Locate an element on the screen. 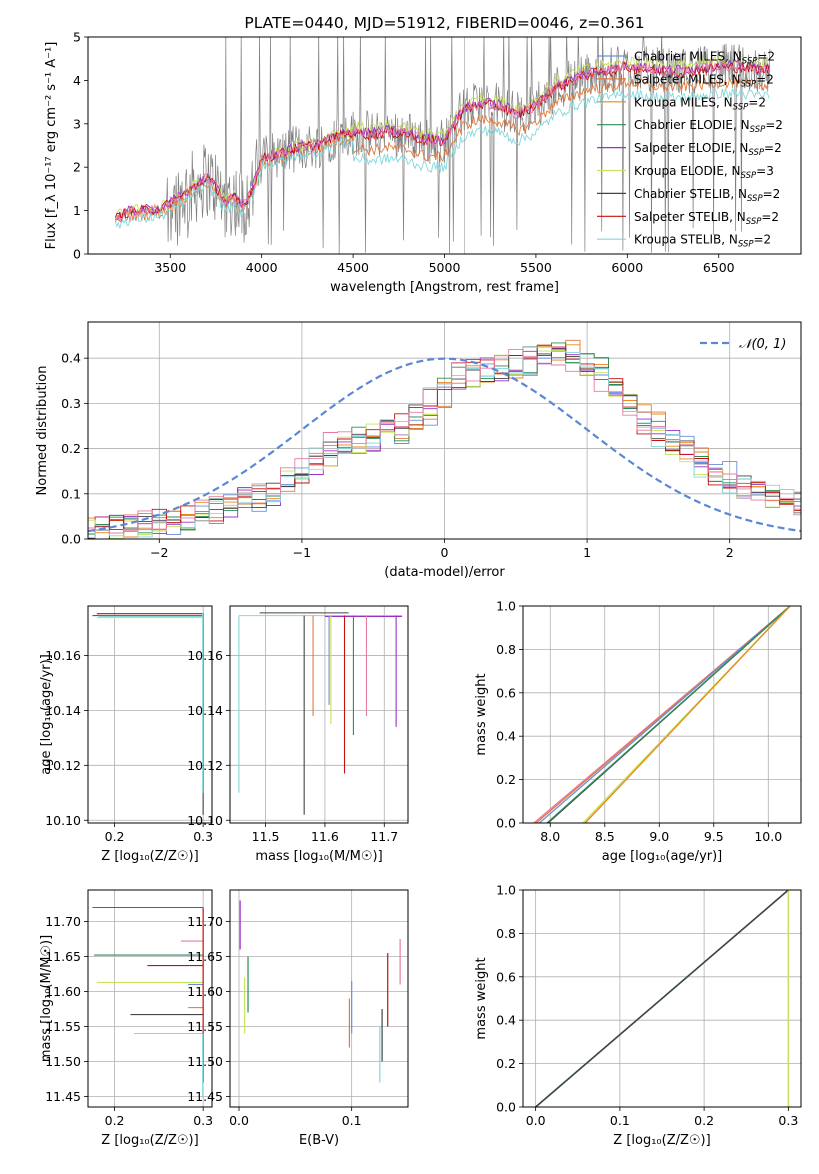 This screenshot has width=819, height=1174. legend-label: Salpeter ELODIE, NSSP=2 is located at coordinates (708, 149).